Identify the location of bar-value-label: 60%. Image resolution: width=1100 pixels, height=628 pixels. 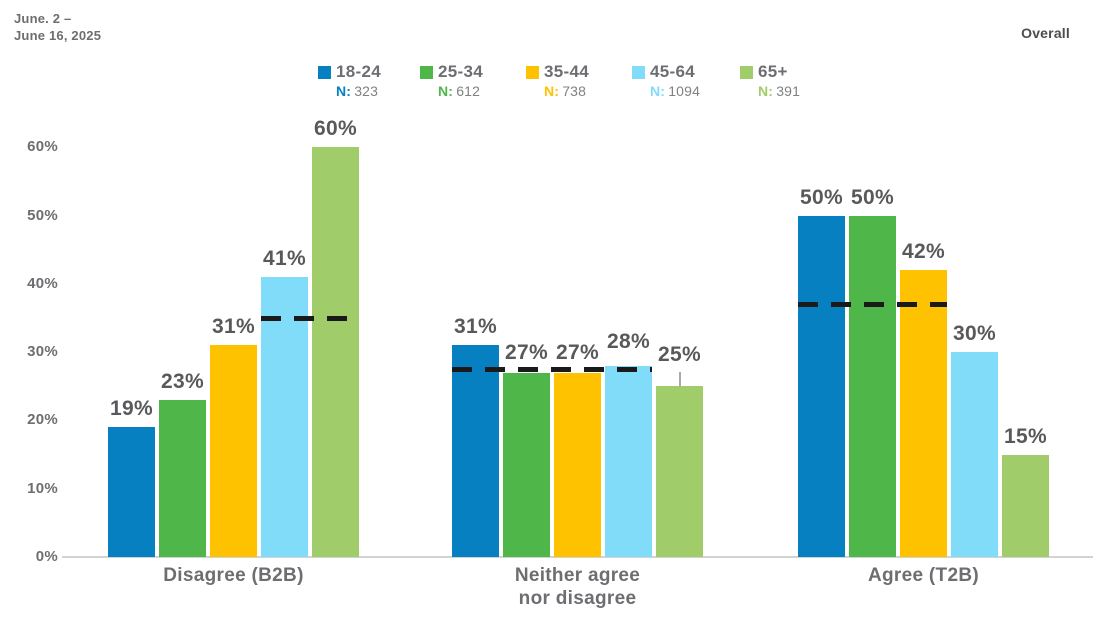
(335, 129).